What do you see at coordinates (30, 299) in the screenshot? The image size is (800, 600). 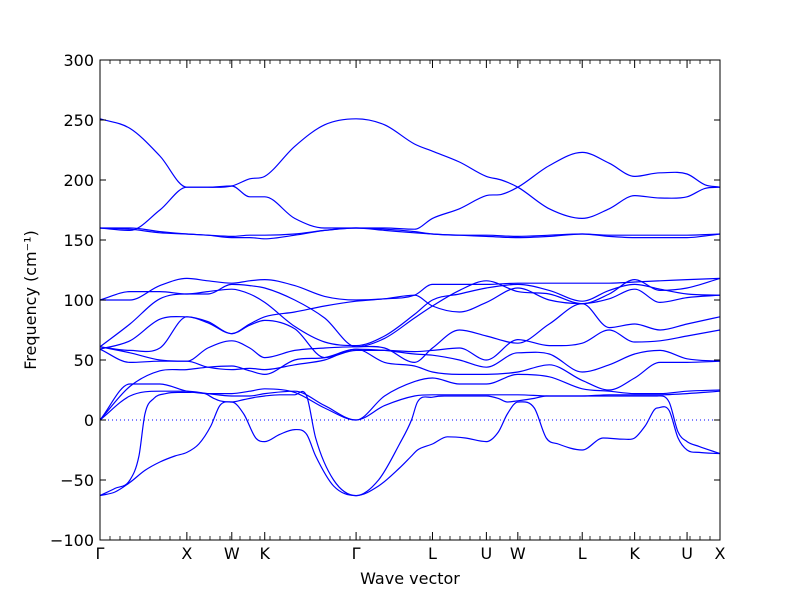 I see `y-axis-label: Frequency (cm⁻¹)` at bounding box center [30, 299].